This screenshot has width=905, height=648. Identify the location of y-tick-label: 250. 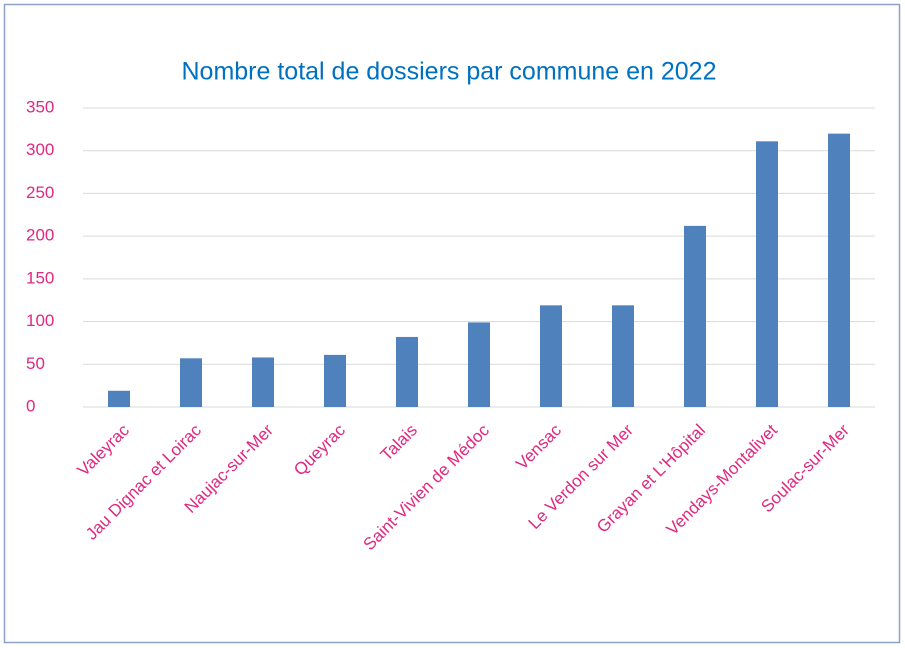
(40, 192).